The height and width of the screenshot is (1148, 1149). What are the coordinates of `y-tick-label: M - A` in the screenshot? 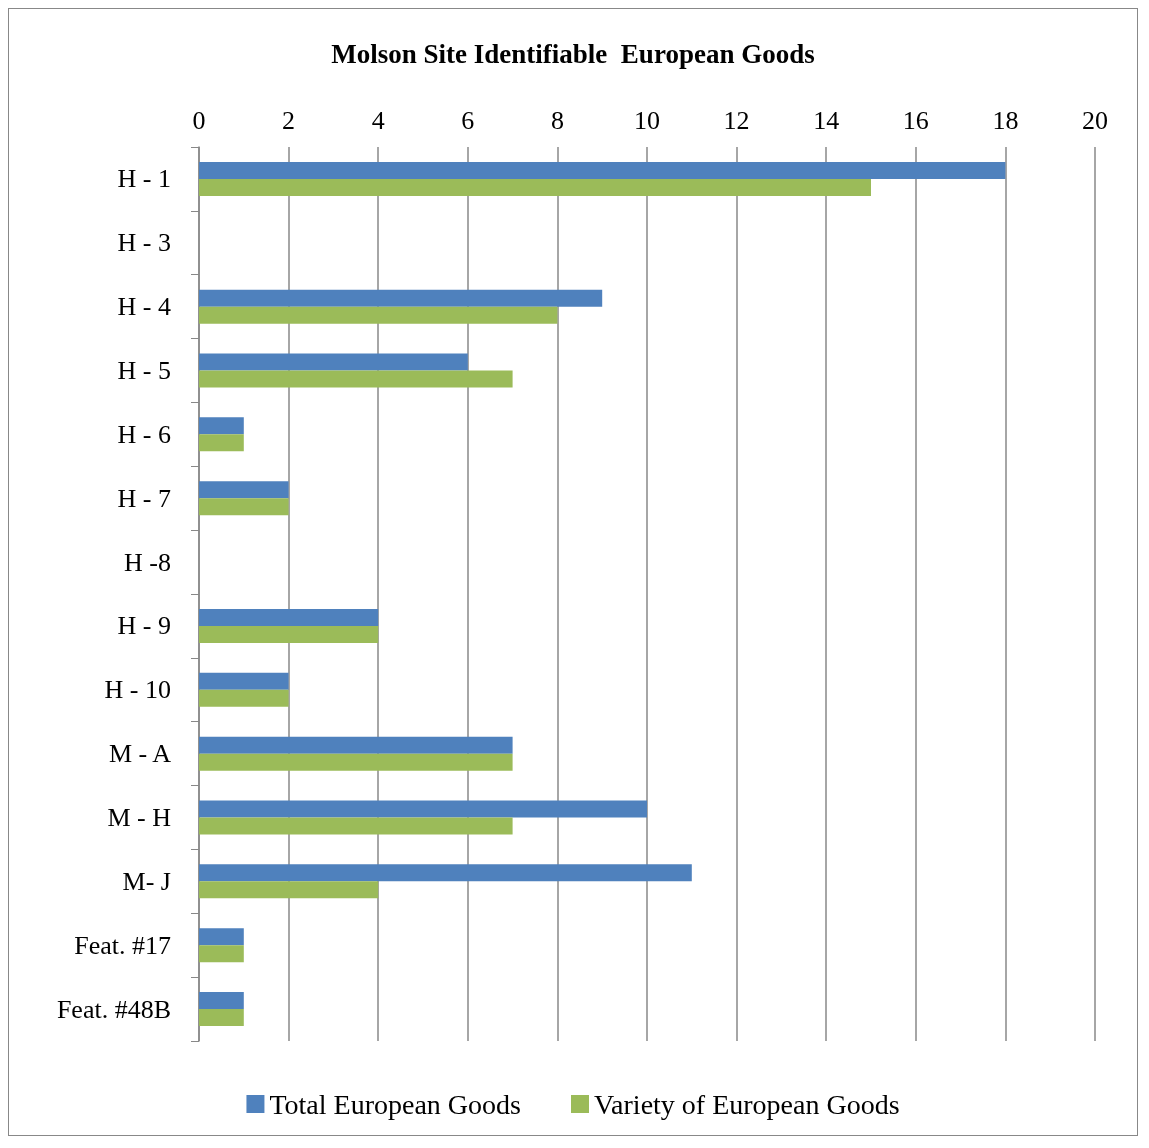 It's located at (140, 754).